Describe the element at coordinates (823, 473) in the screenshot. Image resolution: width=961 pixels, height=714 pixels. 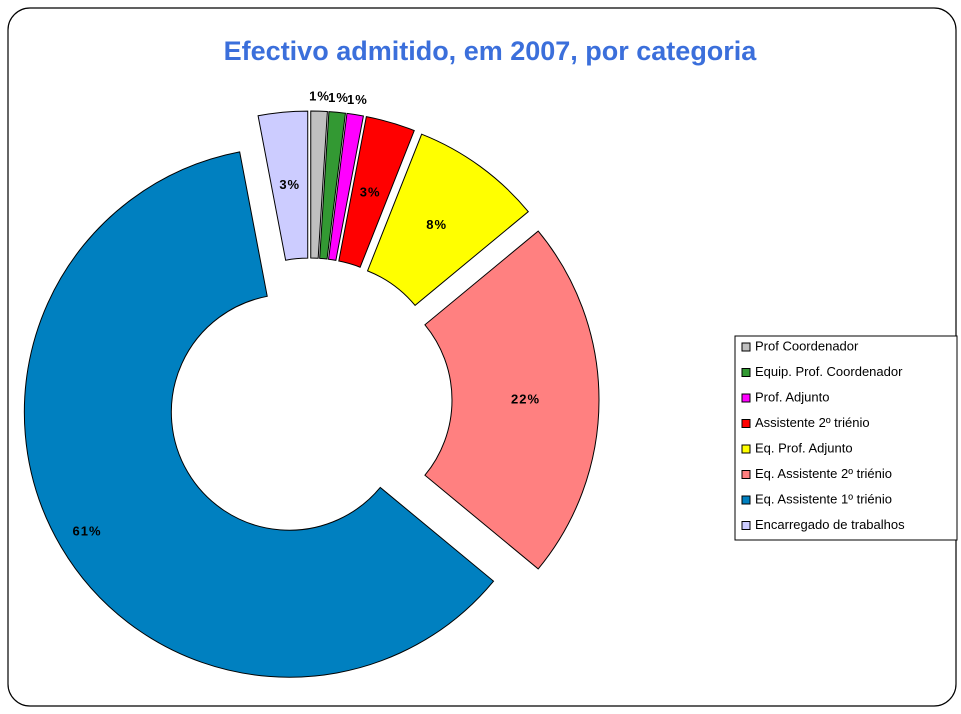
I see `legend-label: Eq. Assistente 2º triénio` at that location.